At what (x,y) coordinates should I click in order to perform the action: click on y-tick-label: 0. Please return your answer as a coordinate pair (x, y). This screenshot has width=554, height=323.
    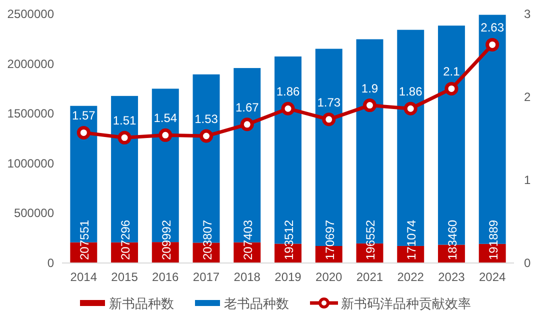
    Looking at the image, I should click on (50, 263).